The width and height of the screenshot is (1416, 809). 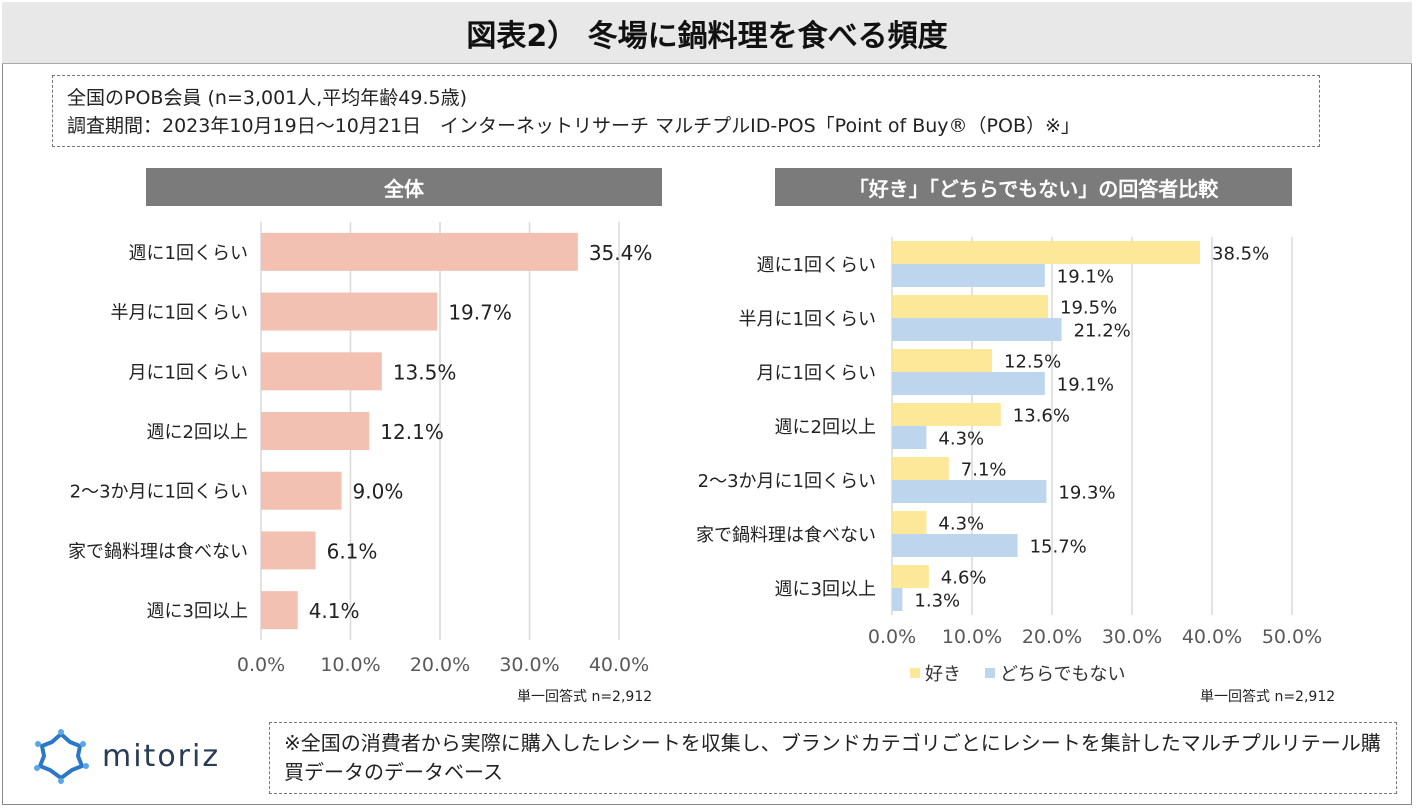 I want to click on page-title: 図表2） 冬場に鍋料理を食べる頻度, so click(x=707, y=33).